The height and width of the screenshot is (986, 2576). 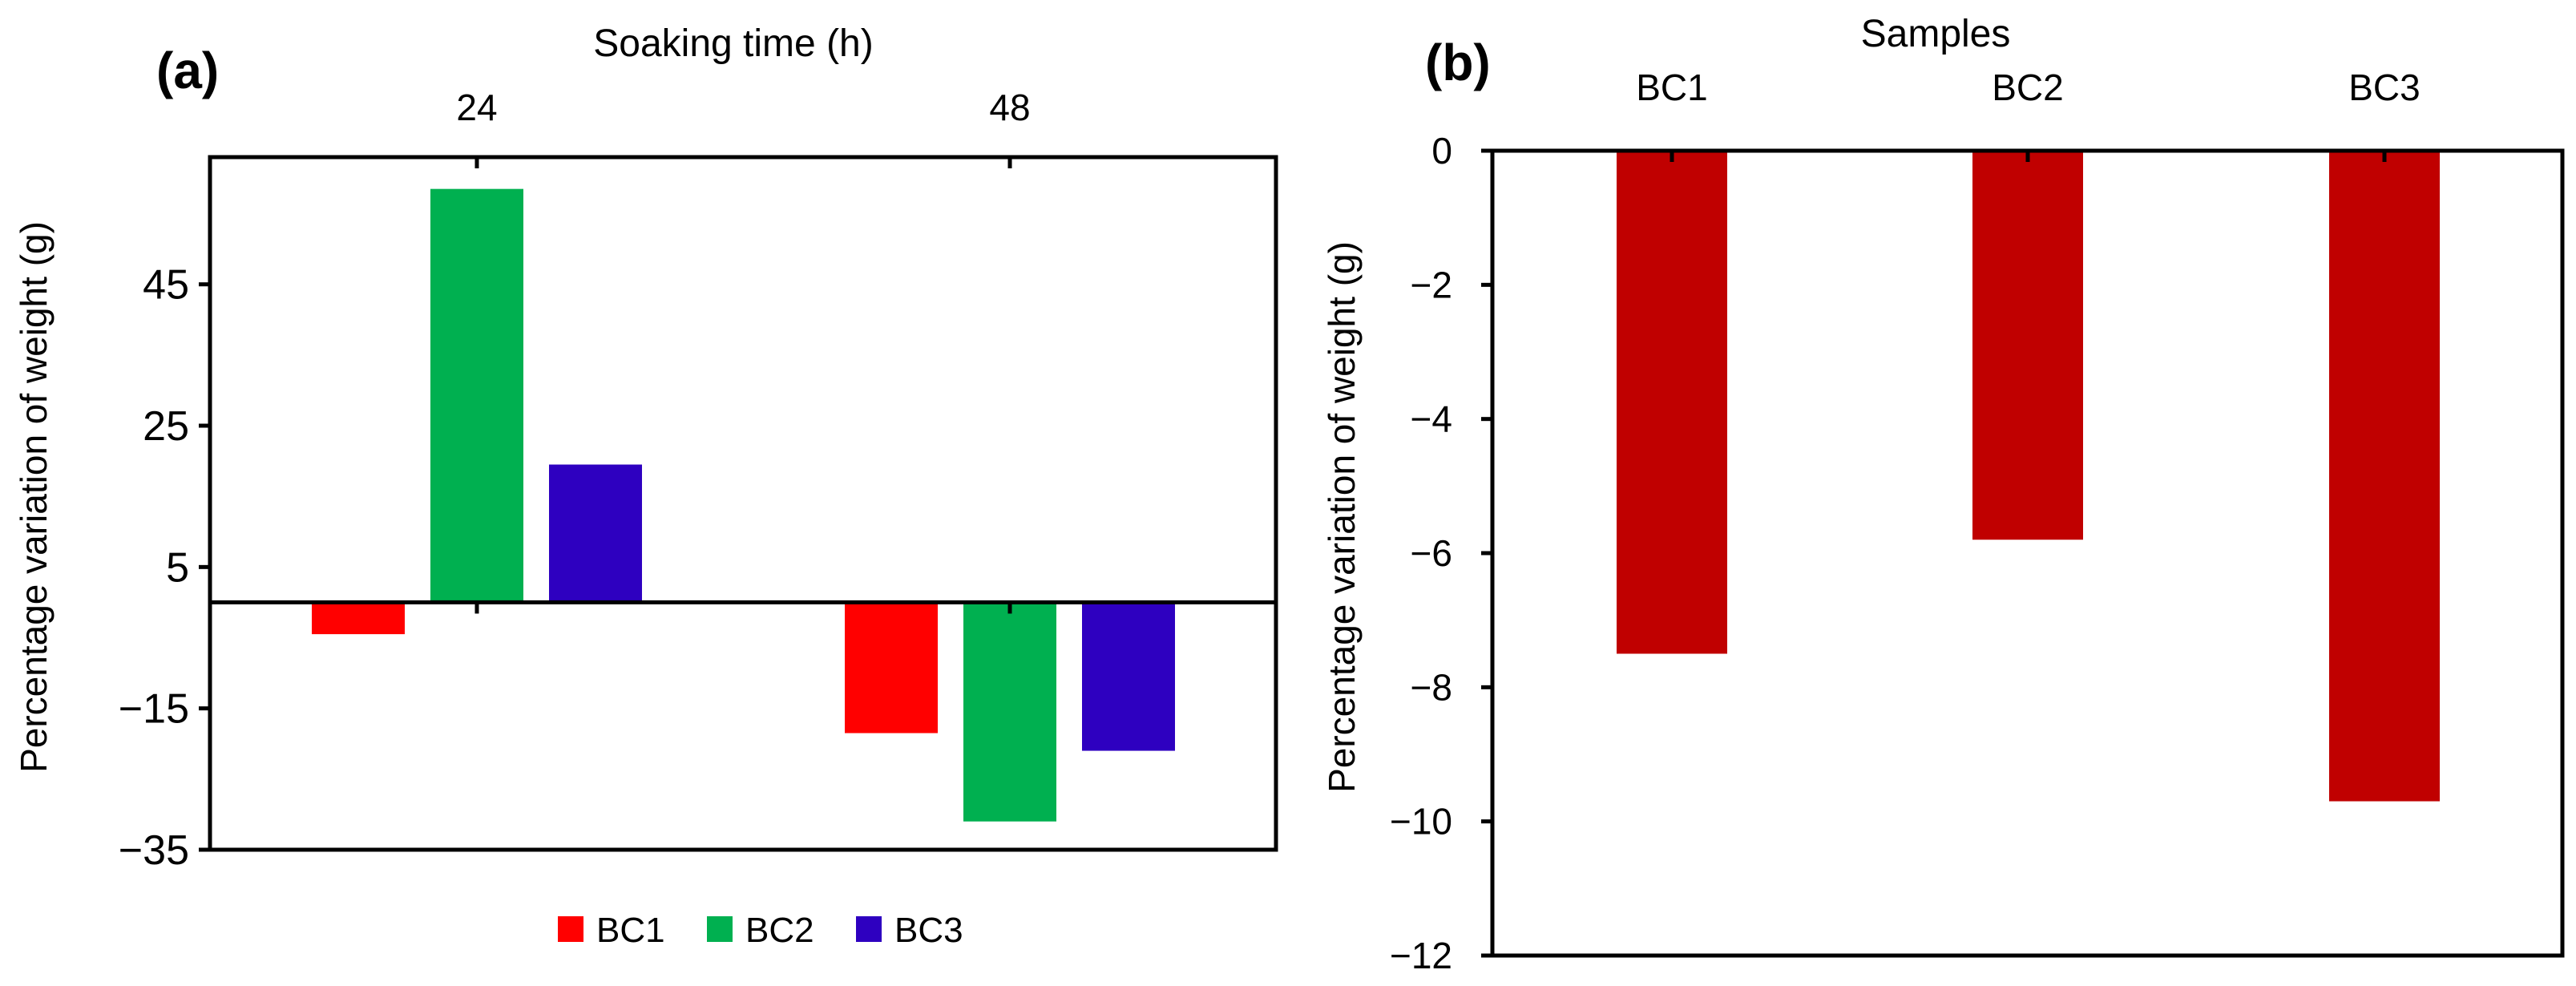 What do you see at coordinates (743, 108) in the screenshot?
I see `panel-a-x-tick-labels: 24 48` at bounding box center [743, 108].